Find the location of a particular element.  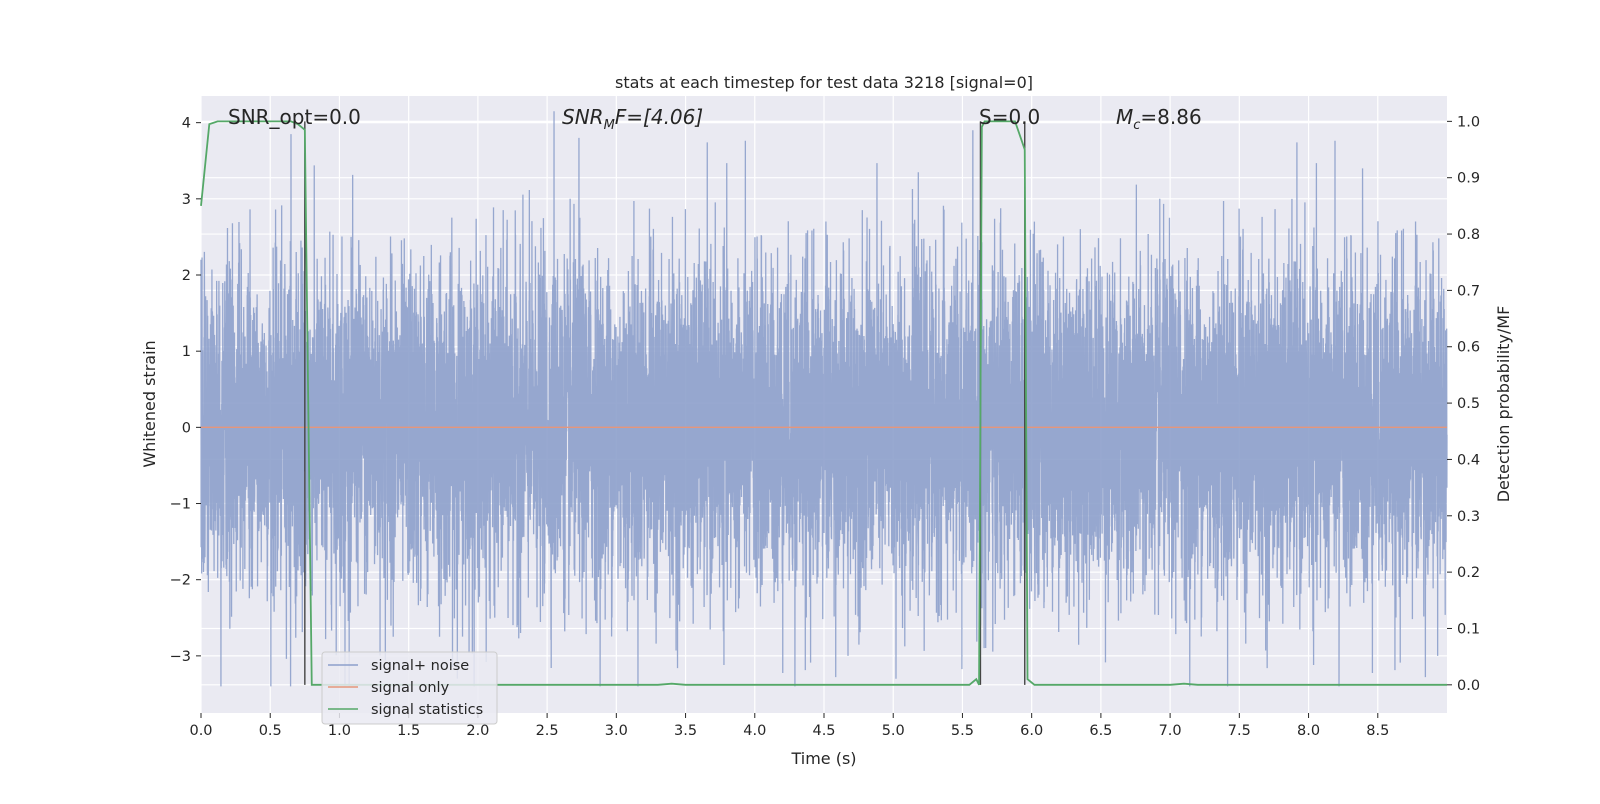

annotation-snr-opt: SNR_opt=0.0 is located at coordinates (294, 117).